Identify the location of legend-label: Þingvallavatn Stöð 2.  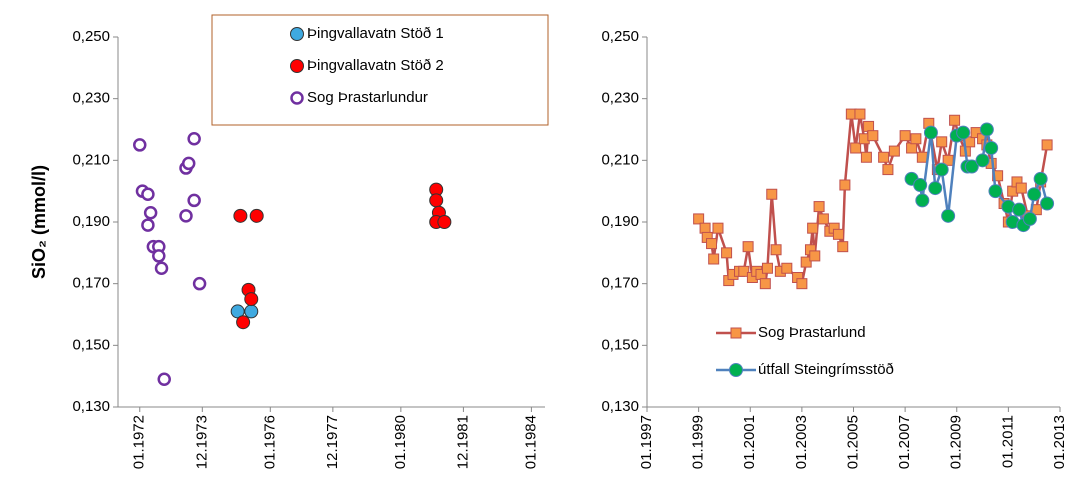
(375, 65).